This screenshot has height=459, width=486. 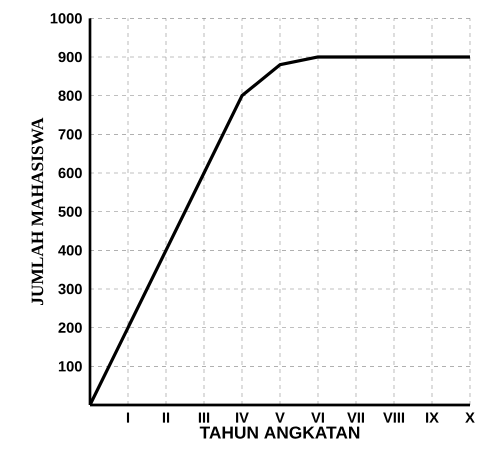 What do you see at coordinates (470, 417) in the screenshot?
I see `x-tick-label: X` at bounding box center [470, 417].